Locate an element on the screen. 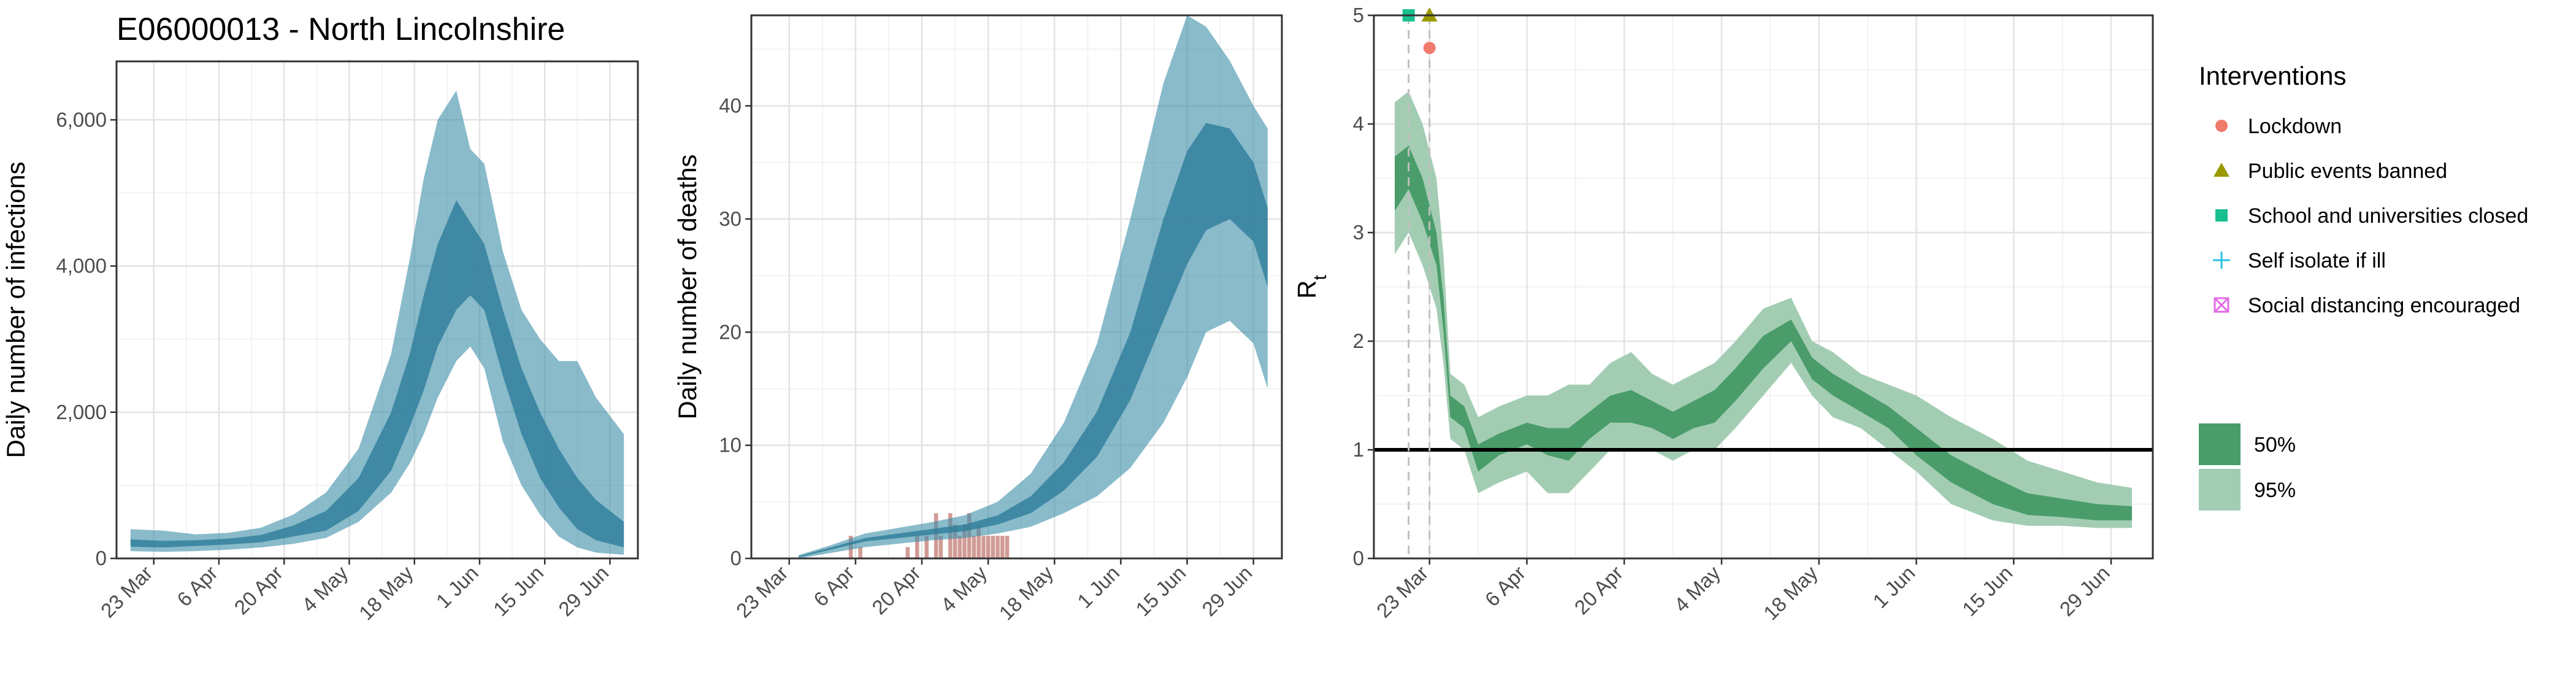 The image size is (2576, 683). y-tick-label: 4 is located at coordinates (1358, 123).